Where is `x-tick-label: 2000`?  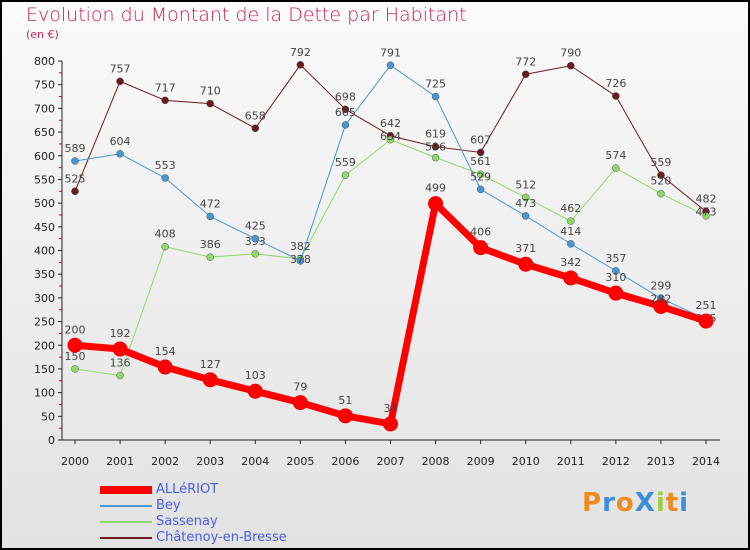 x-tick-label: 2000 is located at coordinates (75, 461).